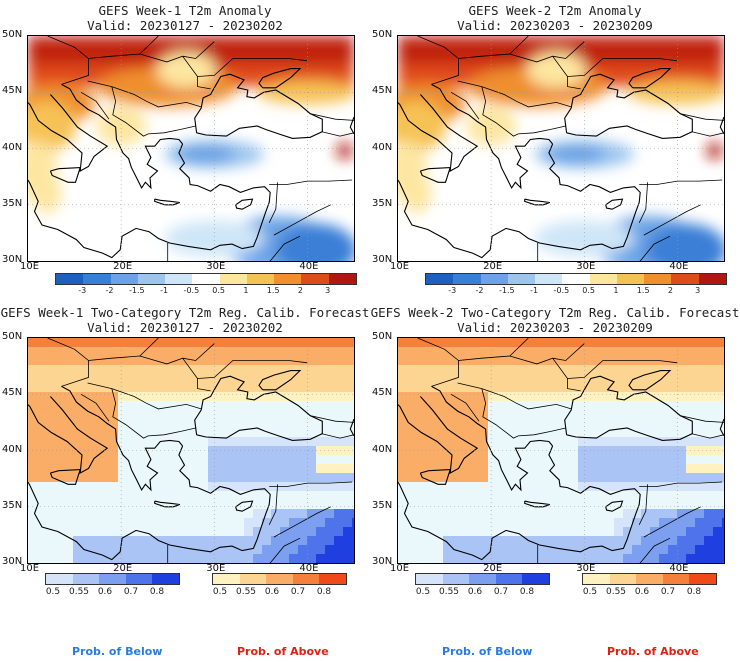  I want to click on colorbar-tick: -0.5, so click(561, 290).